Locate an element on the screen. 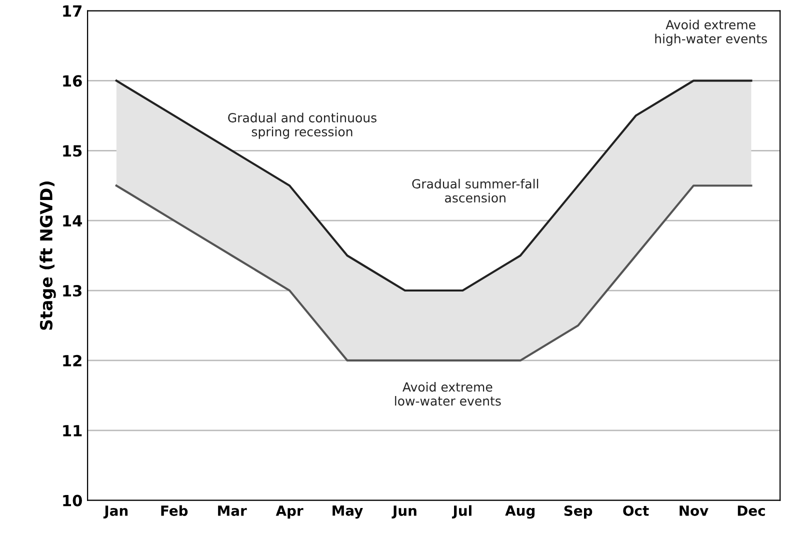 The width and height of the screenshot is (796, 538). y-tick-label: 10 is located at coordinates (72, 500).